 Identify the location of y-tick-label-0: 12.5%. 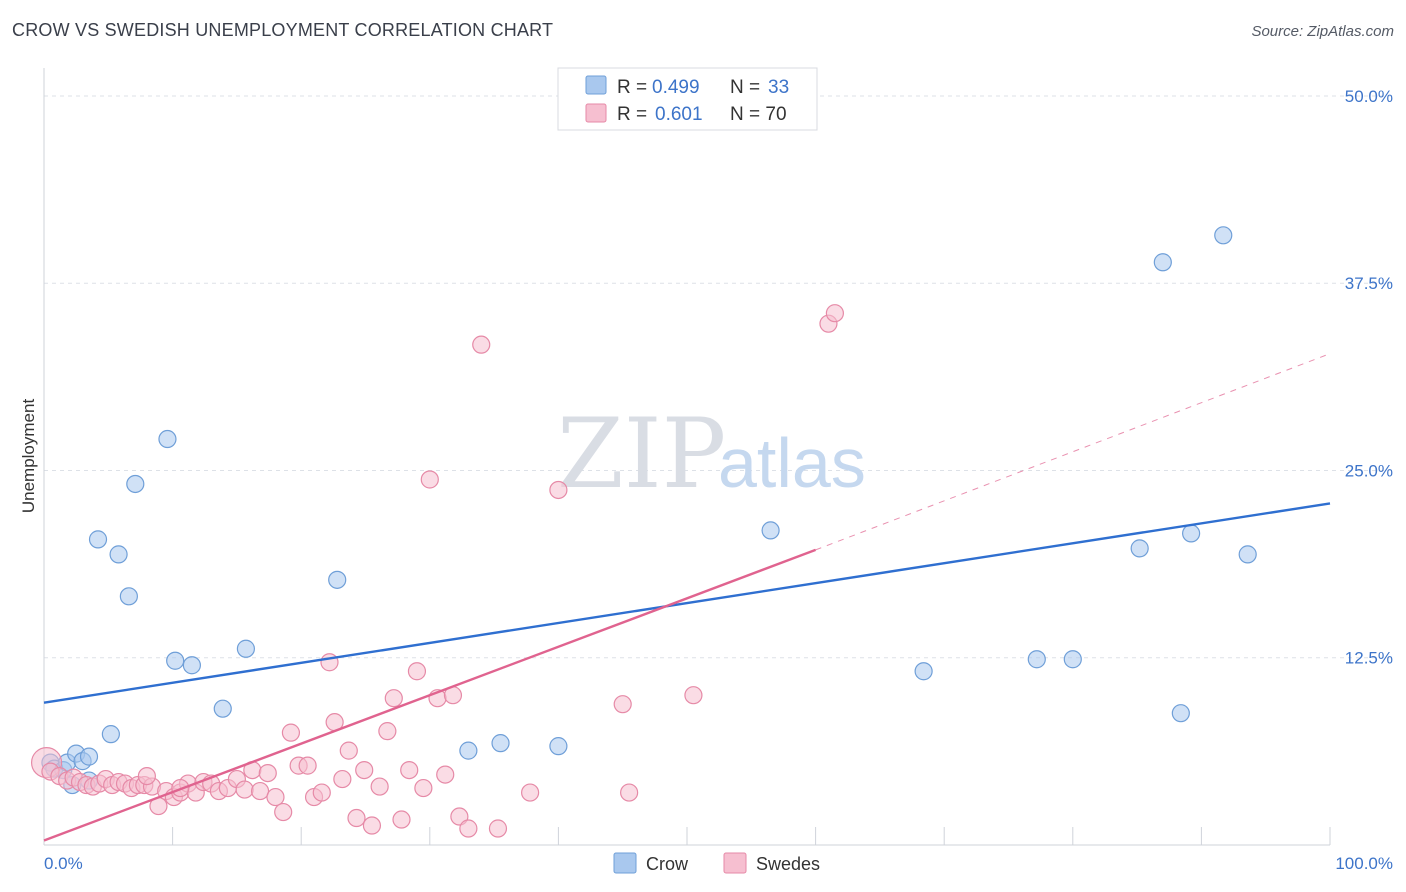
(1369, 658).